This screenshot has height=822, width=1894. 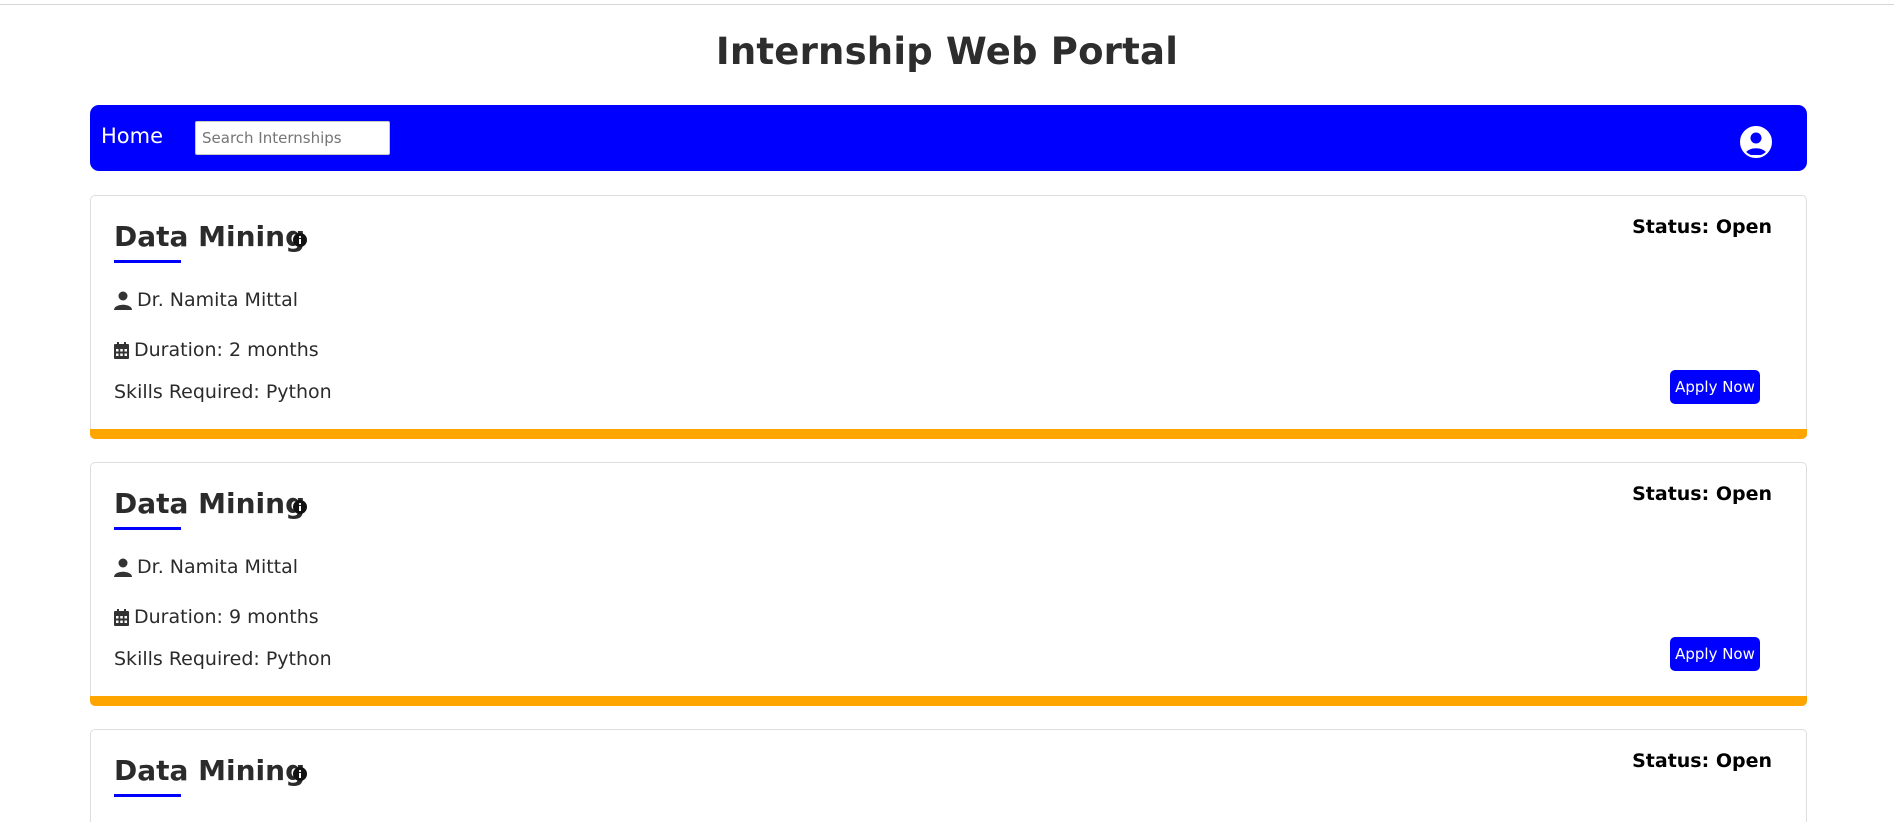 I want to click on duration-text: Duration: 2 months, so click(x=226, y=350).